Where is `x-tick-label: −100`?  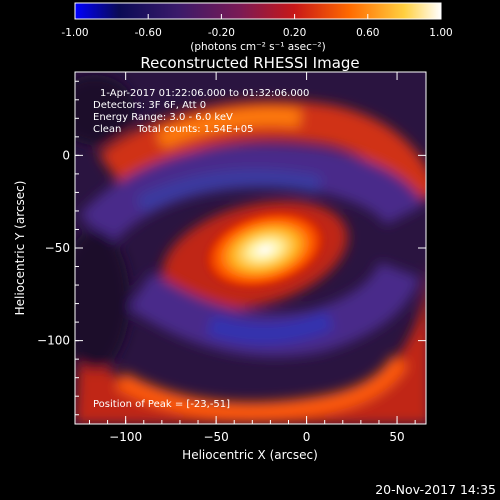 x-tick-label: −100 is located at coordinates (125, 437).